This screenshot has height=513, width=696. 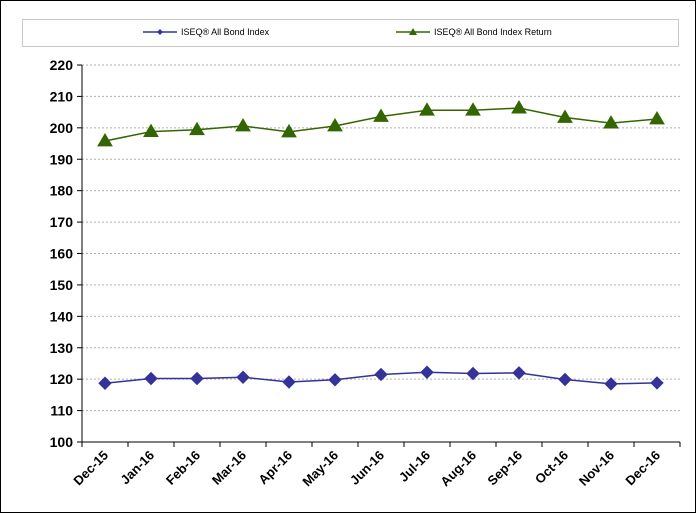 What do you see at coordinates (62, 65) in the screenshot?
I see `y-tick-label: 220` at bounding box center [62, 65].